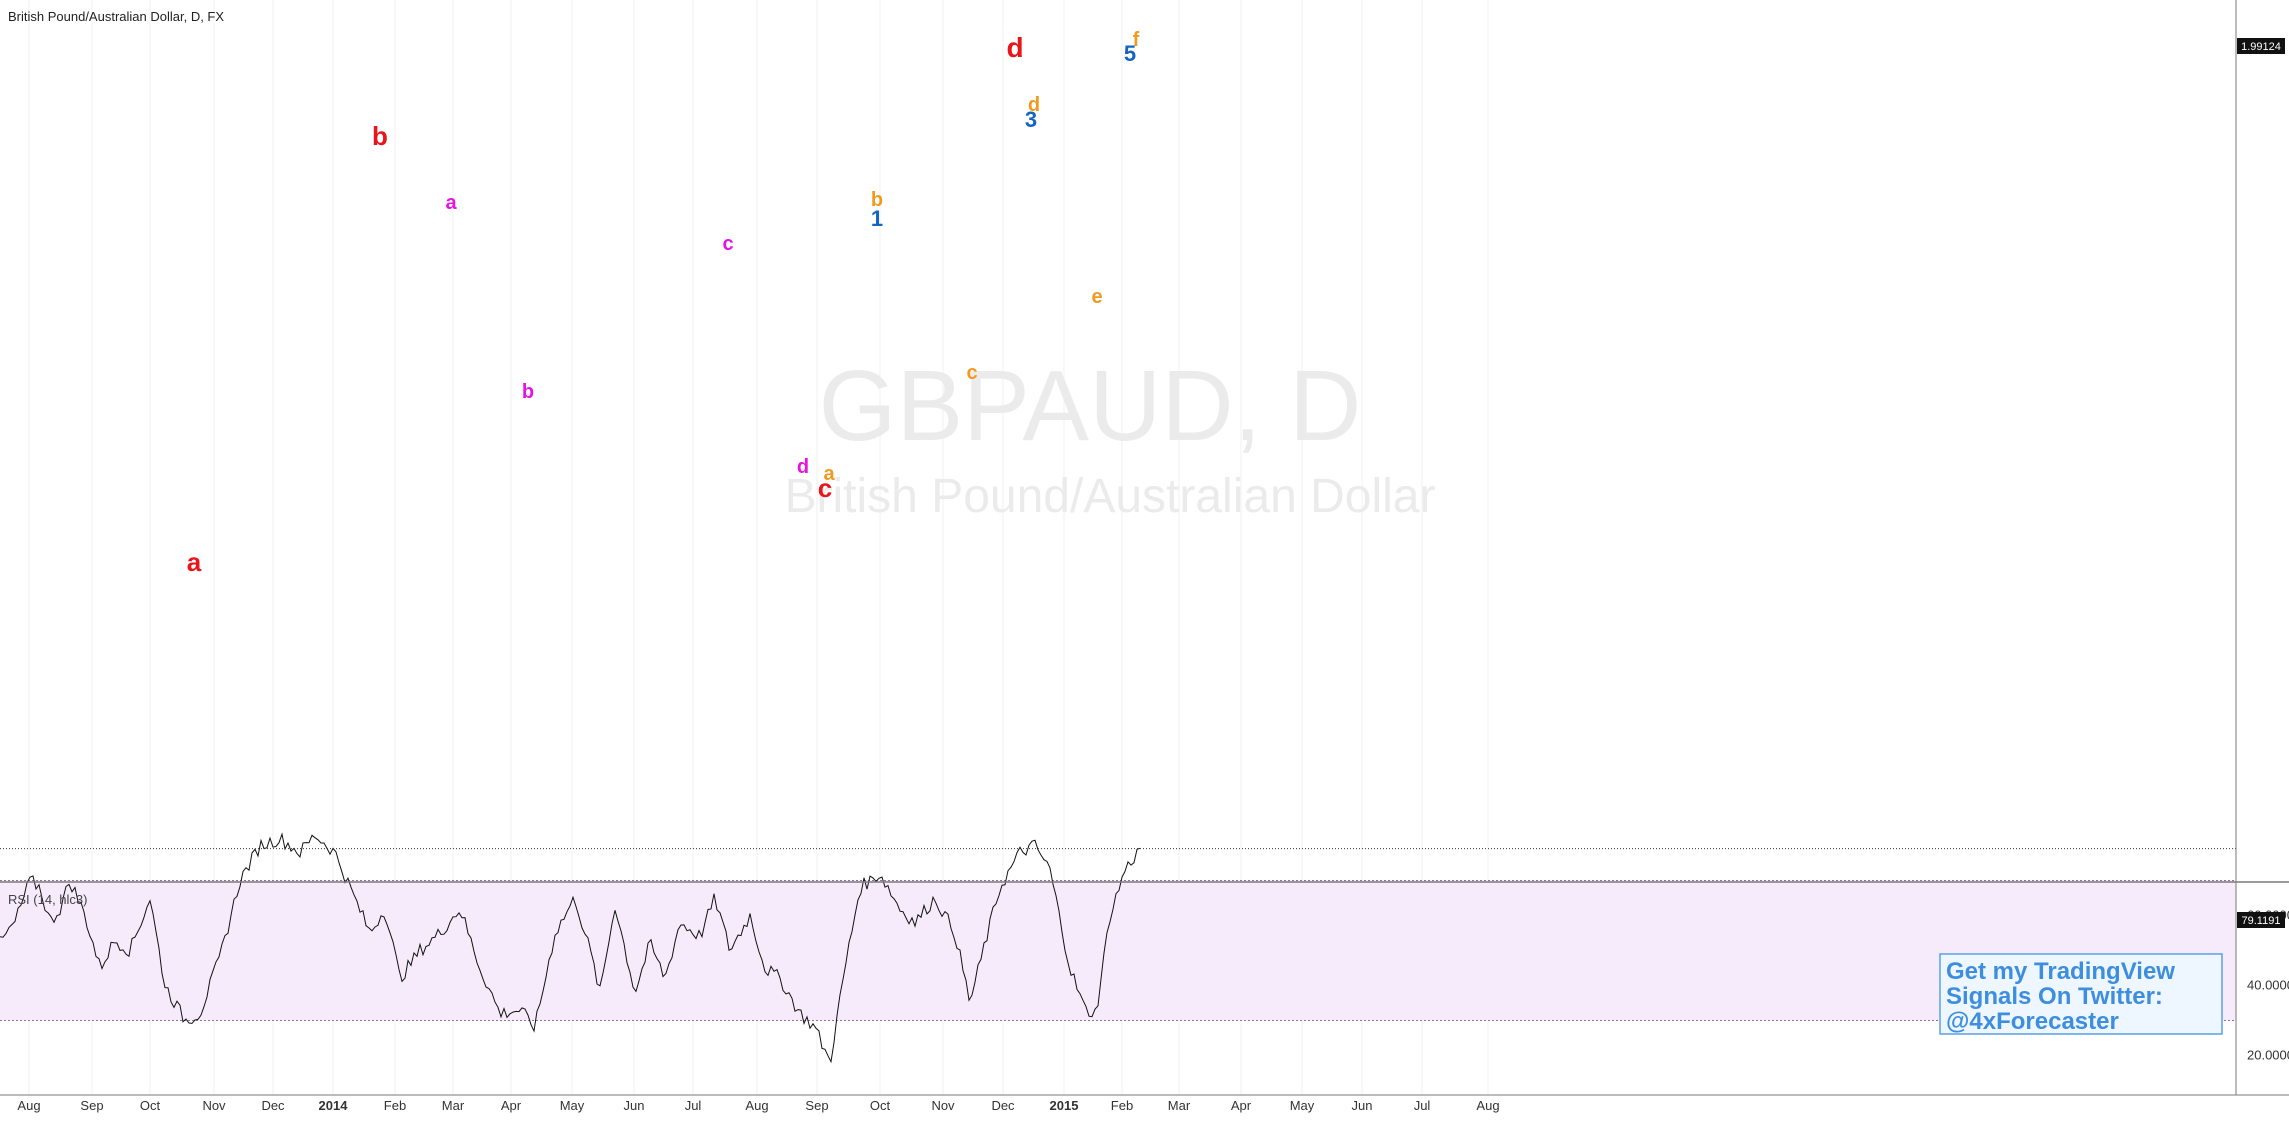 The image size is (2289, 1123). Describe the element at coordinates (2032, 1021) in the screenshot. I see `banner-line-3: @4xForecaster` at that location.